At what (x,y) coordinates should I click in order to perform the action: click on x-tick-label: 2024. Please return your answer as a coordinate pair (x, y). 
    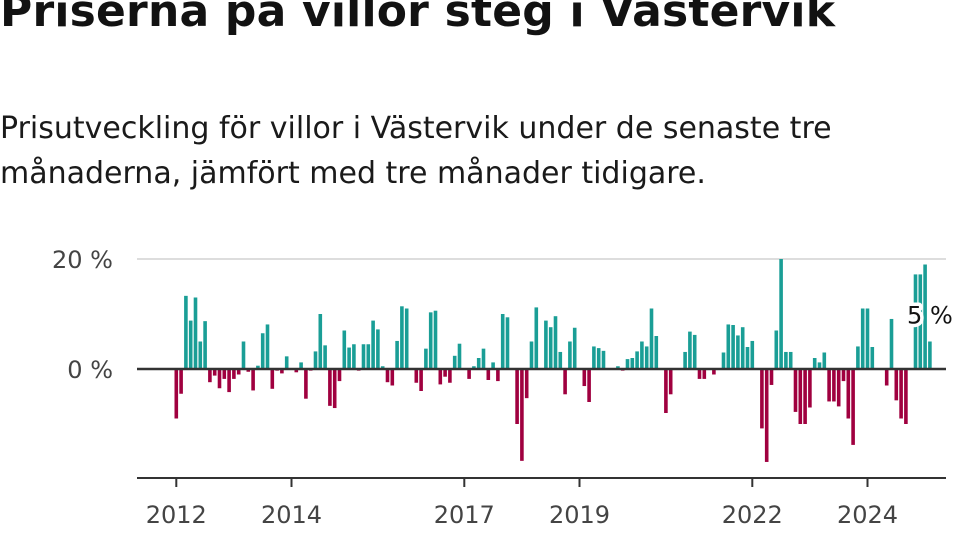
    Looking at the image, I should click on (867, 515).